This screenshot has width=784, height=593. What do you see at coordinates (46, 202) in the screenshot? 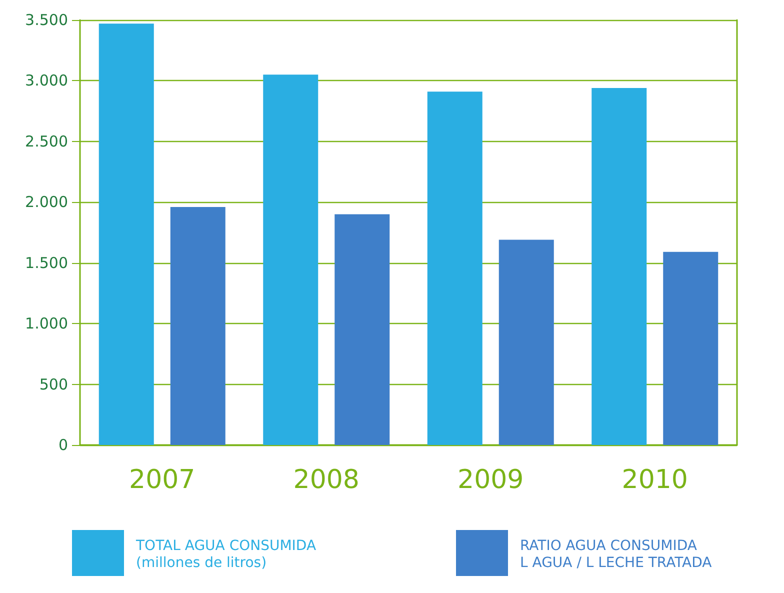
I see `y-tick-label: 2.000` at bounding box center [46, 202].